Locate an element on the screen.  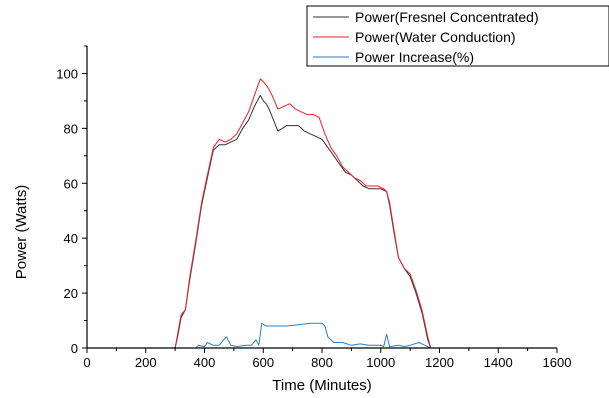
x-tick-label-1600: 1600 is located at coordinates (557, 362).